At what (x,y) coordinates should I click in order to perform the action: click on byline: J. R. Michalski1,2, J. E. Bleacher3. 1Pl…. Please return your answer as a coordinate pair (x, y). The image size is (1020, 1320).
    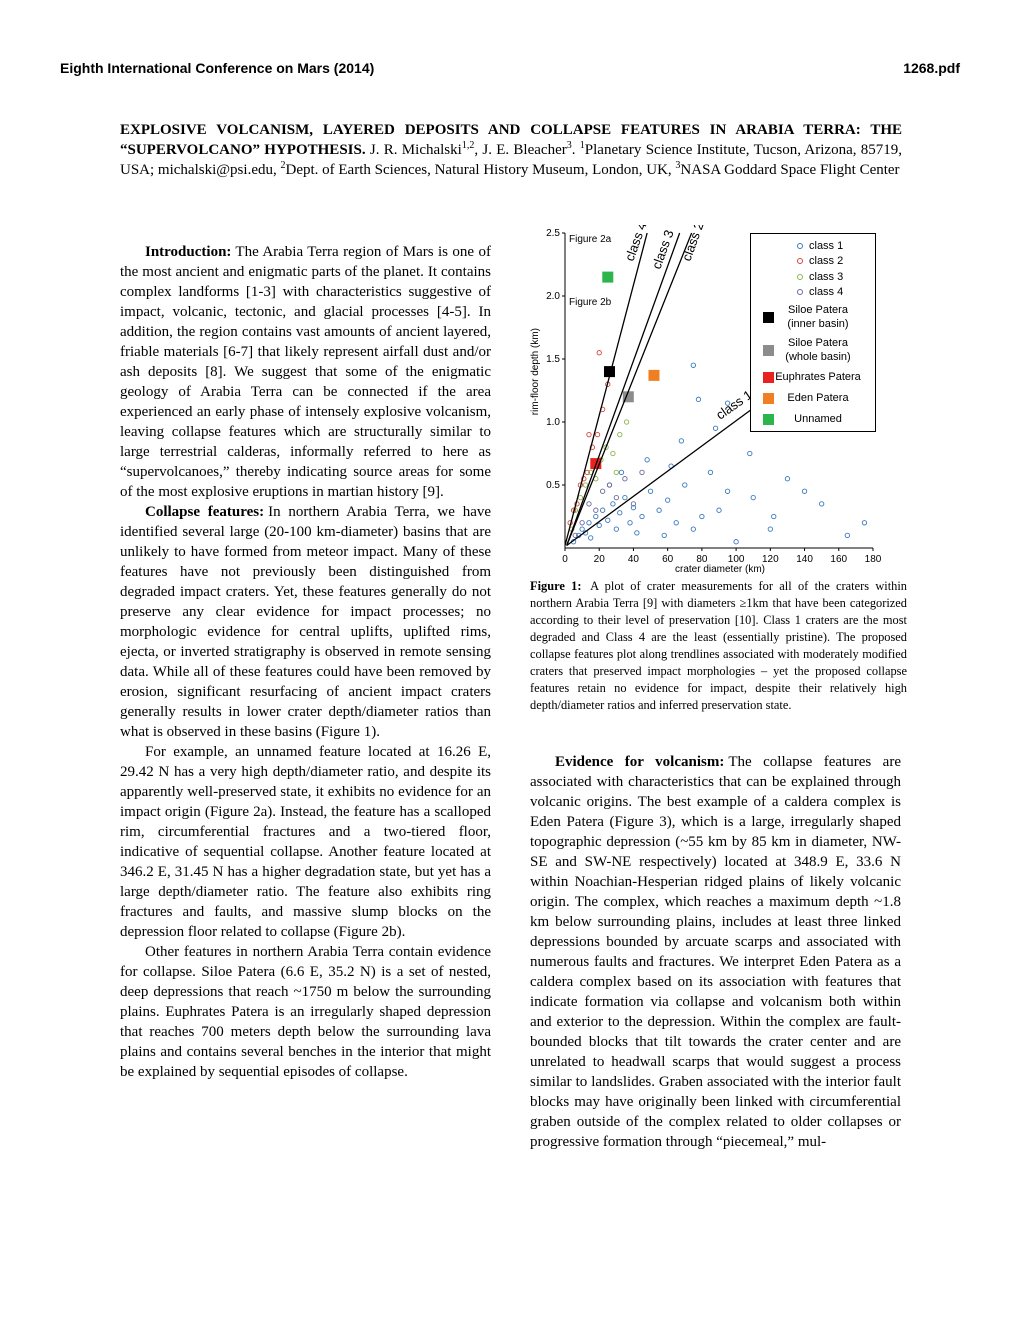
    Looking at the image, I should click on (511, 159).